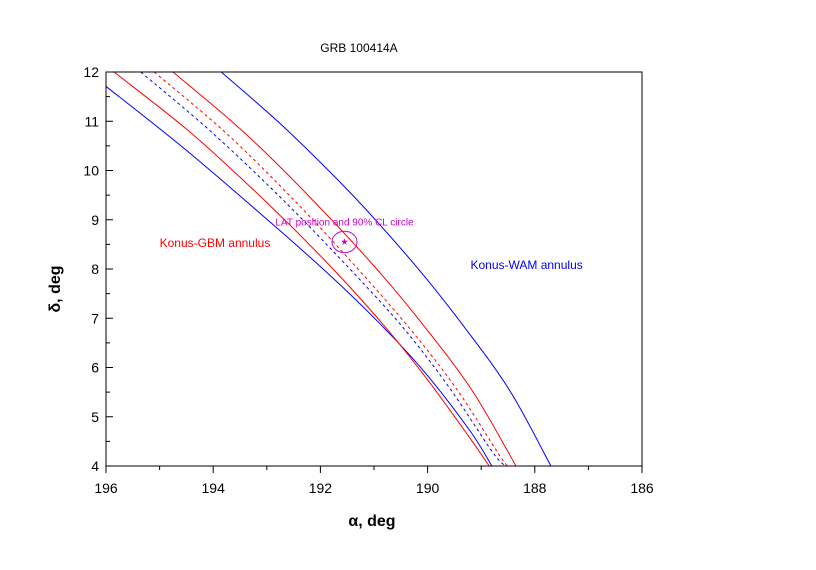  What do you see at coordinates (321, 488) in the screenshot?
I see `x-tick-label: 192` at bounding box center [321, 488].